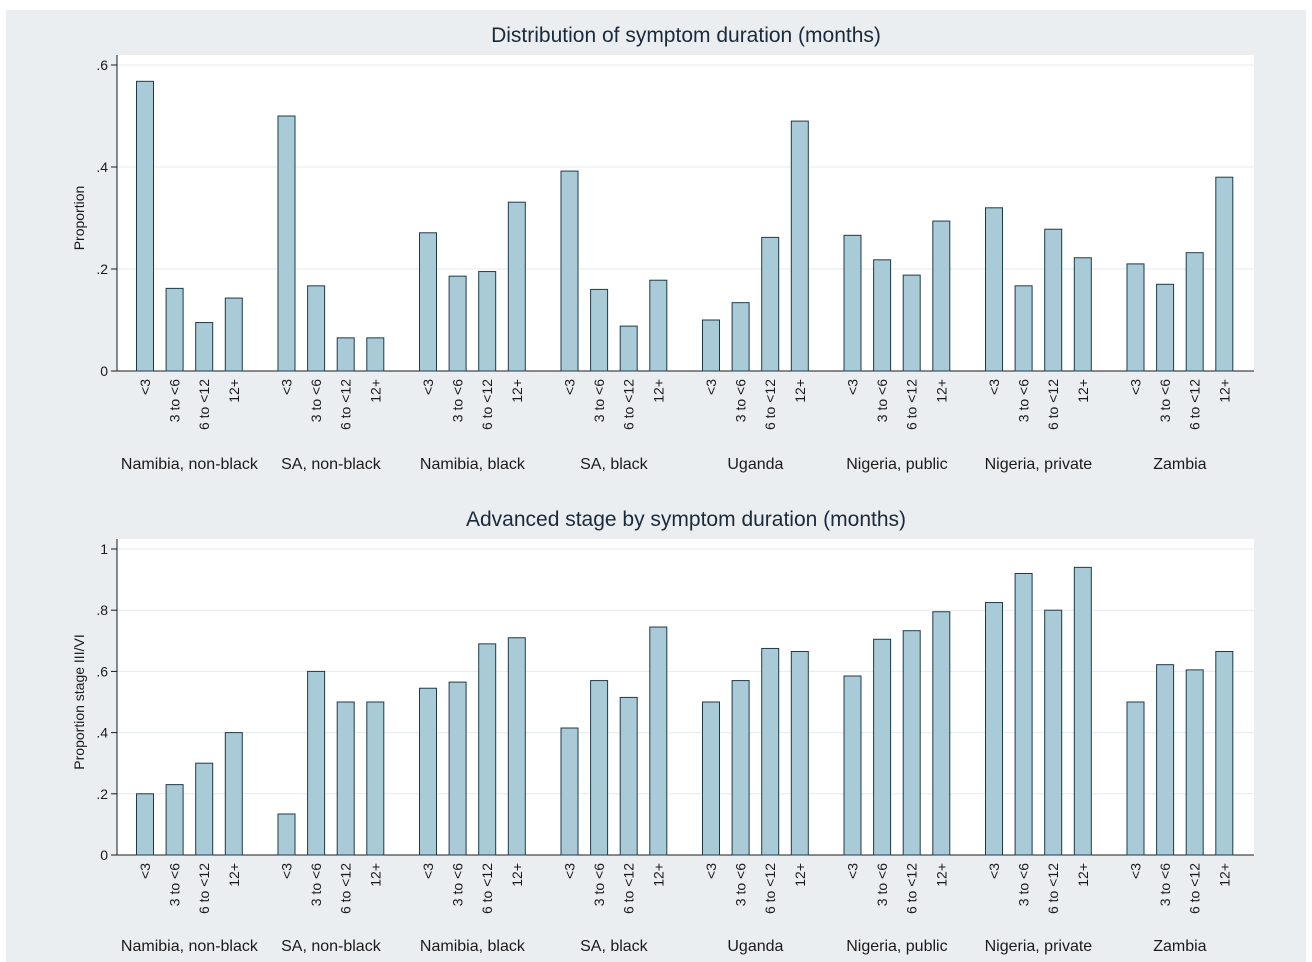 Image resolution: width=1312 pixels, height=962 pixels. Describe the element at coordinates (190, 946) in the screenshot. I see `chart2-group-label: Namibia, non-black` at that location.